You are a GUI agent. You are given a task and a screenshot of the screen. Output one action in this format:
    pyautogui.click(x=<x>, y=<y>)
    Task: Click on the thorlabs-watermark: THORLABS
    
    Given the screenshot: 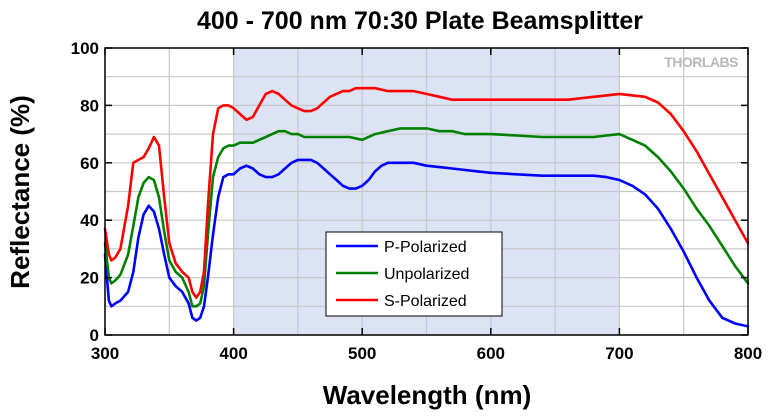 What is the action you would take?
    pyautogui.click(x=701, y=62)
    